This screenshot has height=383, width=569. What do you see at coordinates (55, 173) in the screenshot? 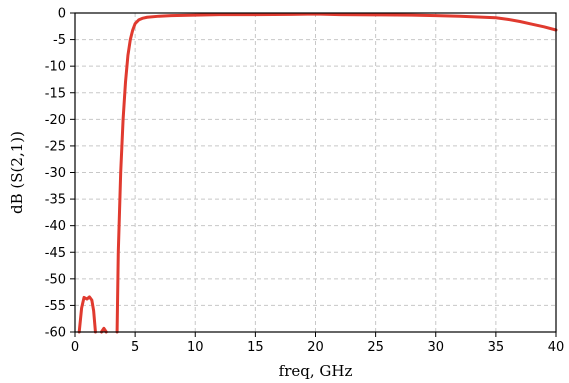
I see `y-tick-label: -30` at bounding box center [55, 173].